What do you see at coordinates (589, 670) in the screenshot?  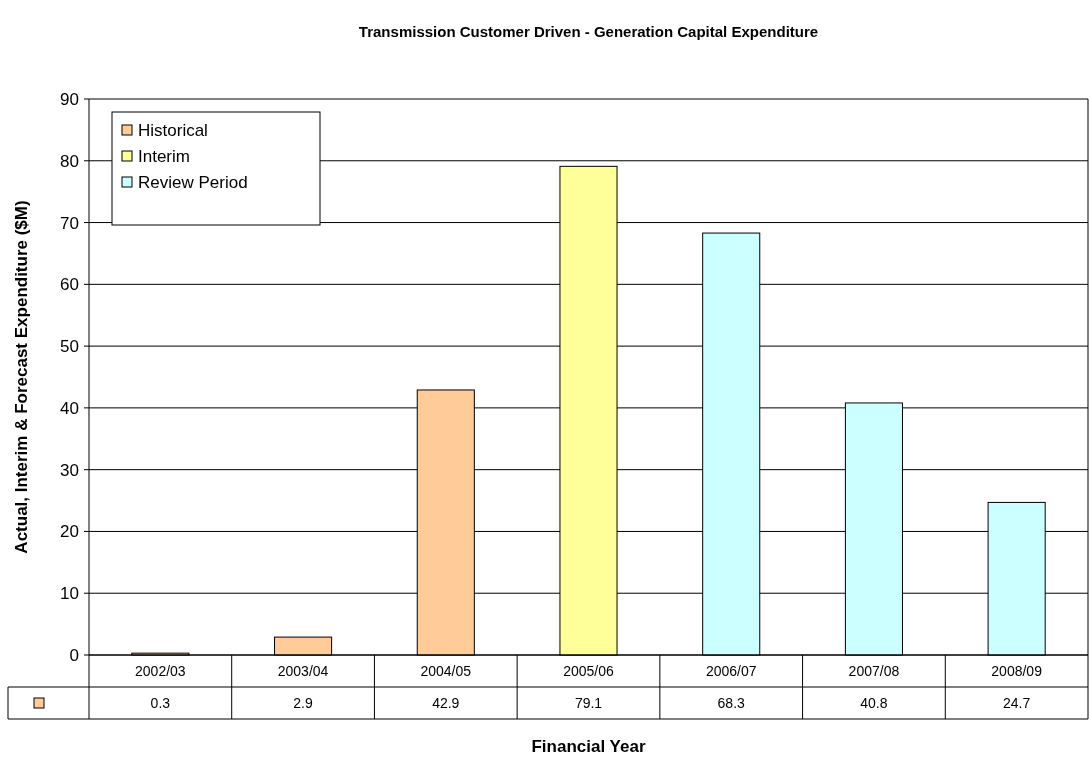 I see `x-tick-label: 2005/06` at bounding box center [589, 670].